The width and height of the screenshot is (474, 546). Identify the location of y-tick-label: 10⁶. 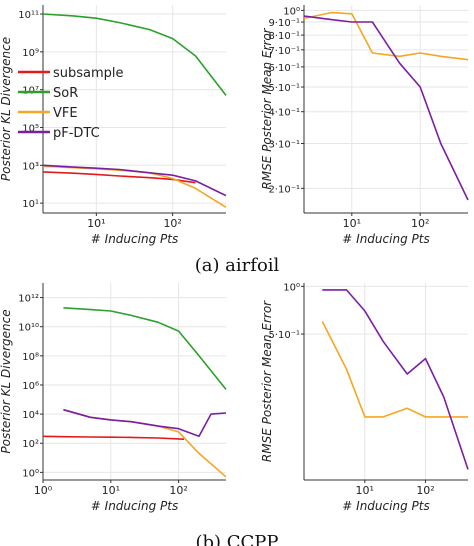
(30, 386).